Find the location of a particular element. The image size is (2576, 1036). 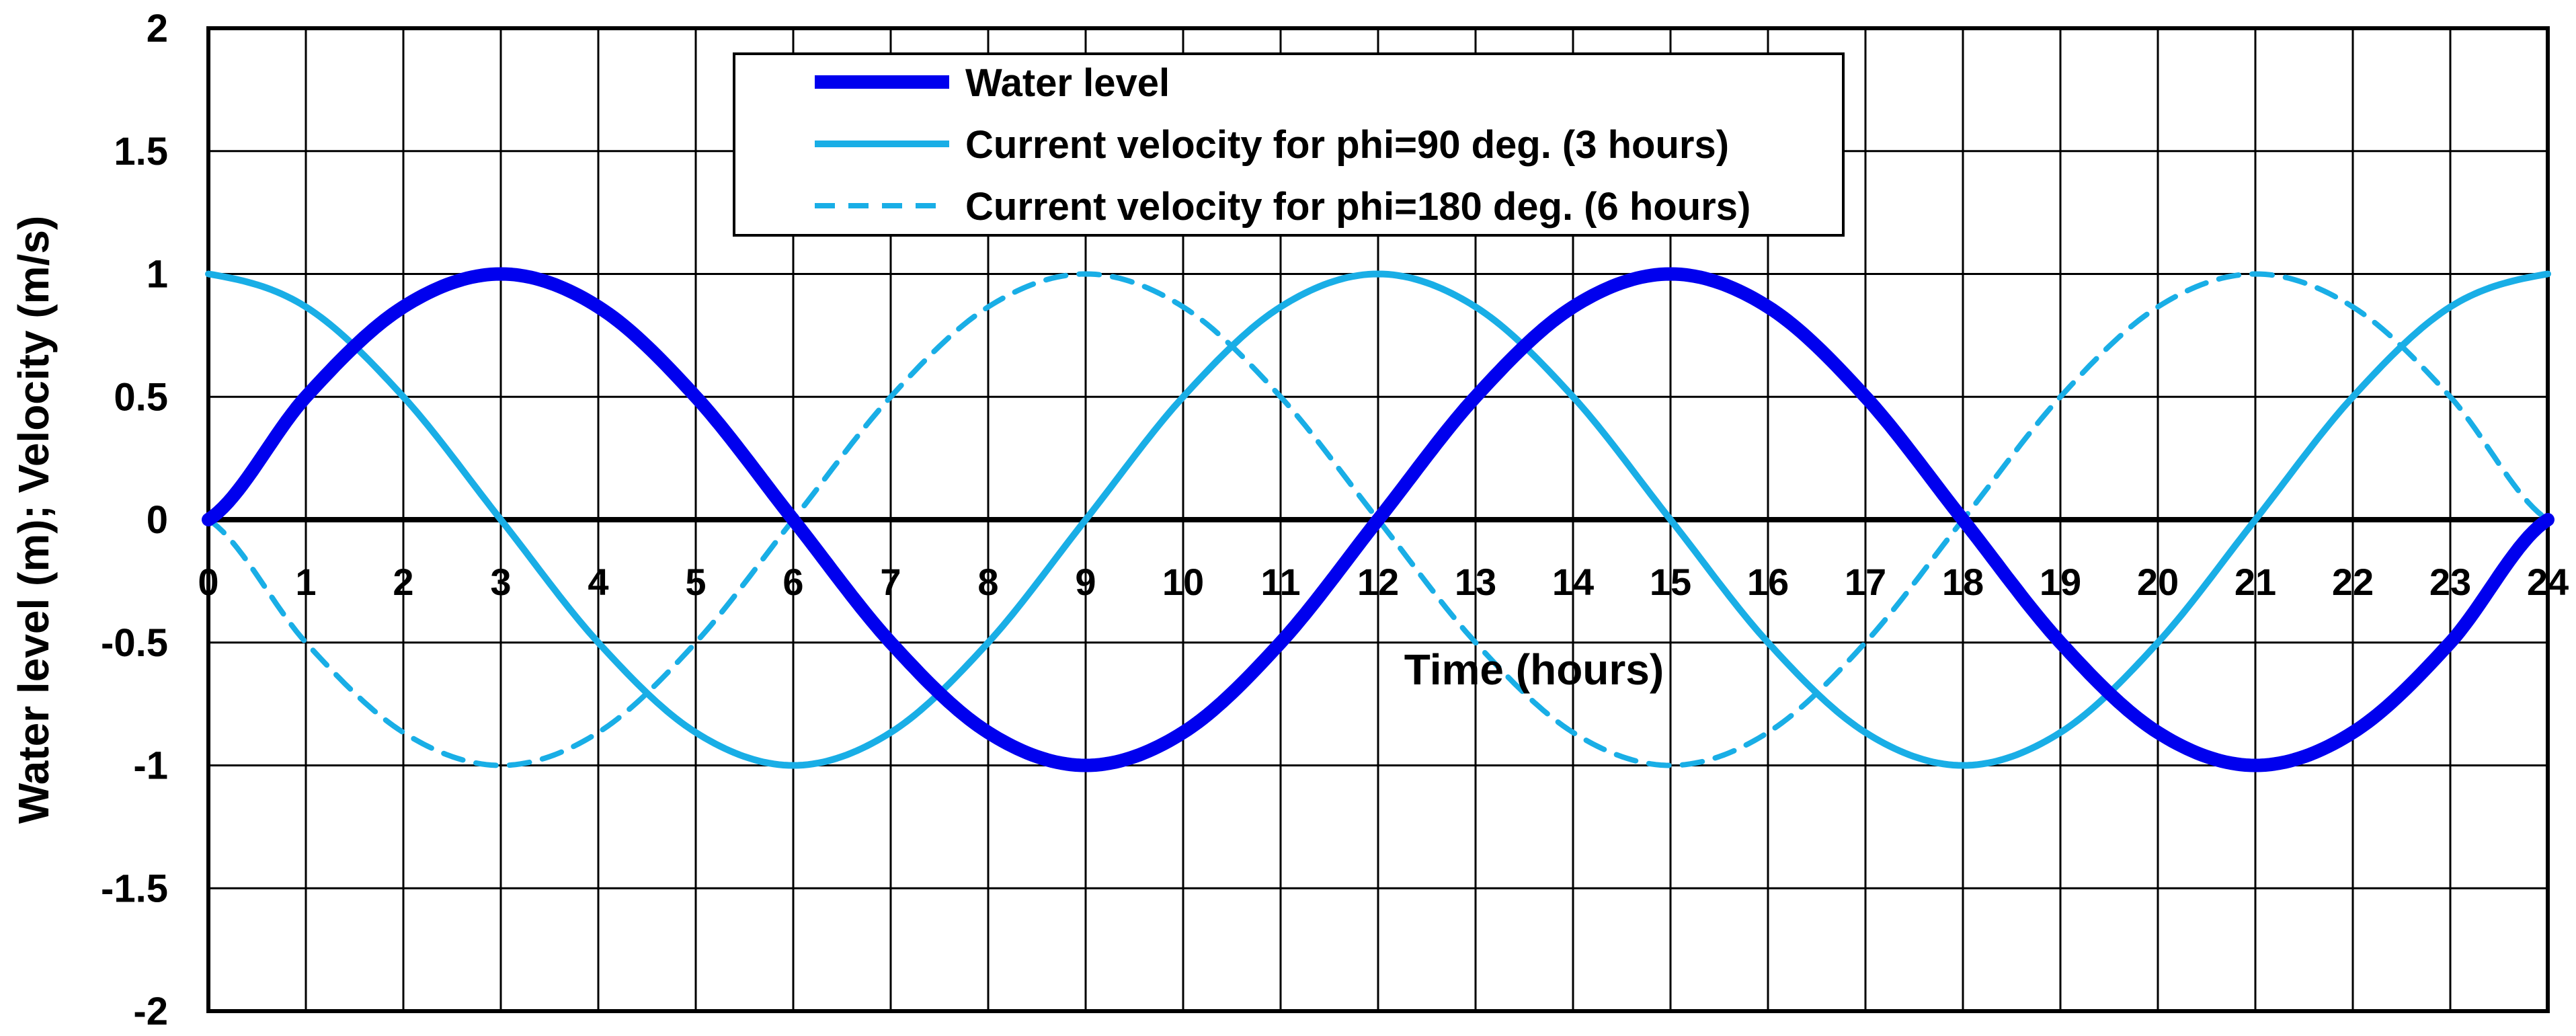

y-tick-label: 0.5 is located at coordinates (141, 397).